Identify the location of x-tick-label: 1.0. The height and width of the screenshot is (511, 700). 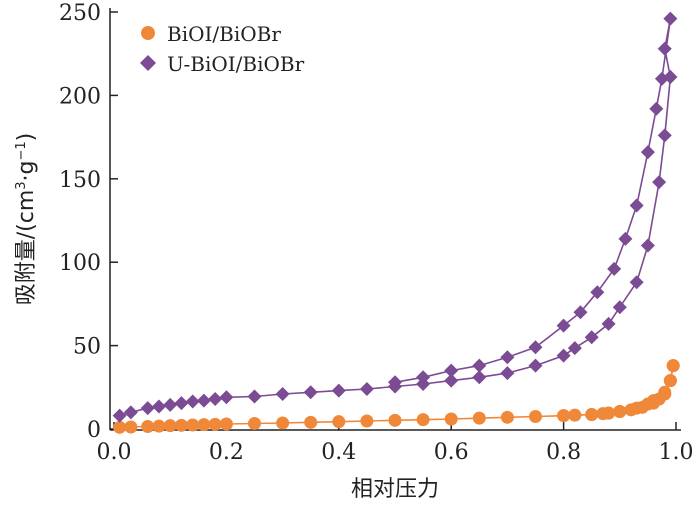
(676, 452).